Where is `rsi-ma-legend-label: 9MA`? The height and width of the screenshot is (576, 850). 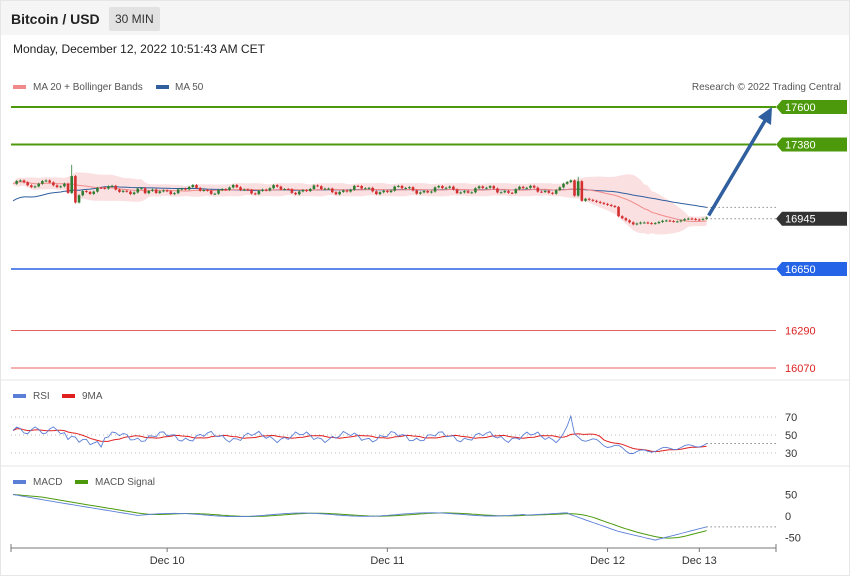 rsi-ma-legend-label: 9MA is located at coordinates (92, 396).